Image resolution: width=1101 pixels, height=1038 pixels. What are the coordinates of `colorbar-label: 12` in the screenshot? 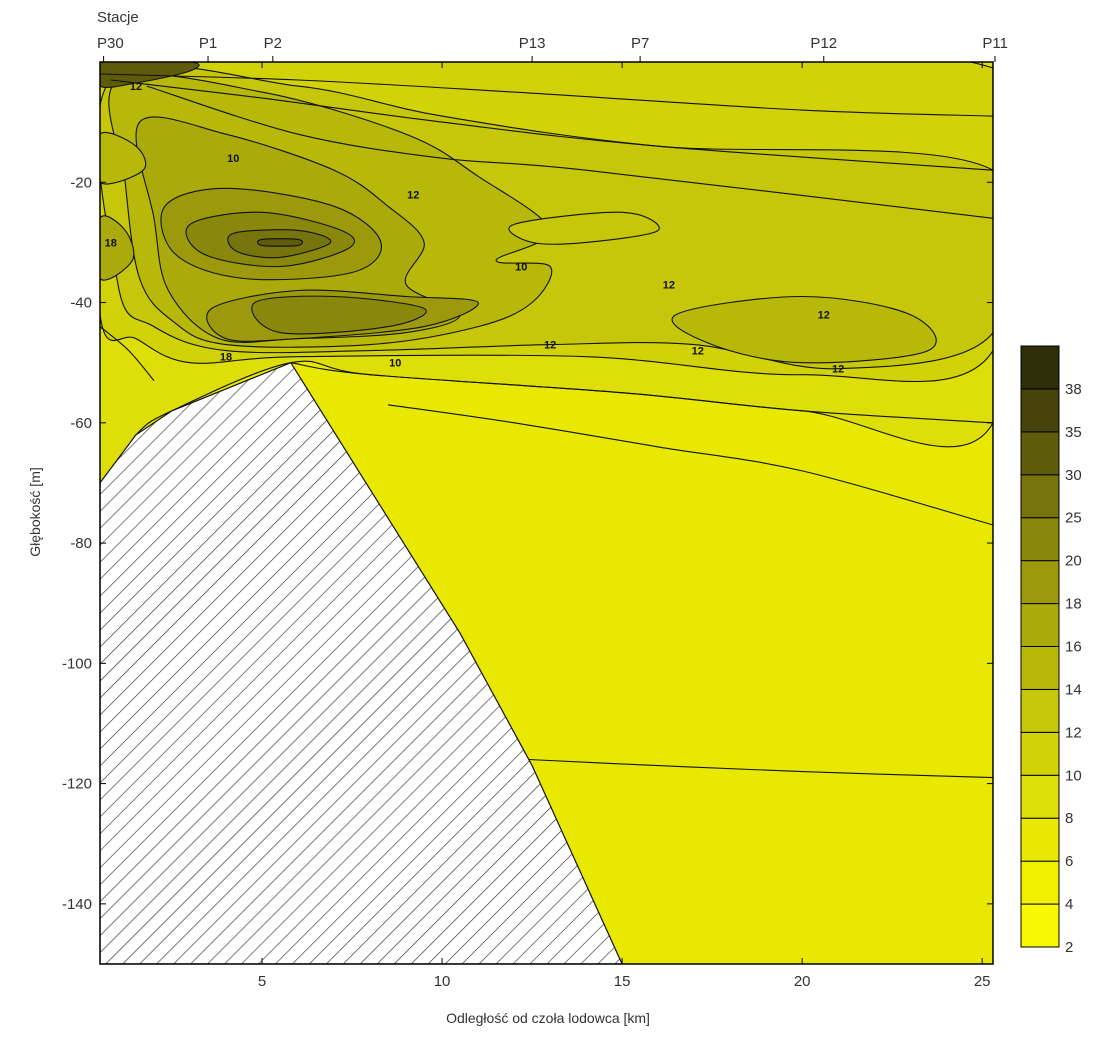 It's located at (1073, 732).